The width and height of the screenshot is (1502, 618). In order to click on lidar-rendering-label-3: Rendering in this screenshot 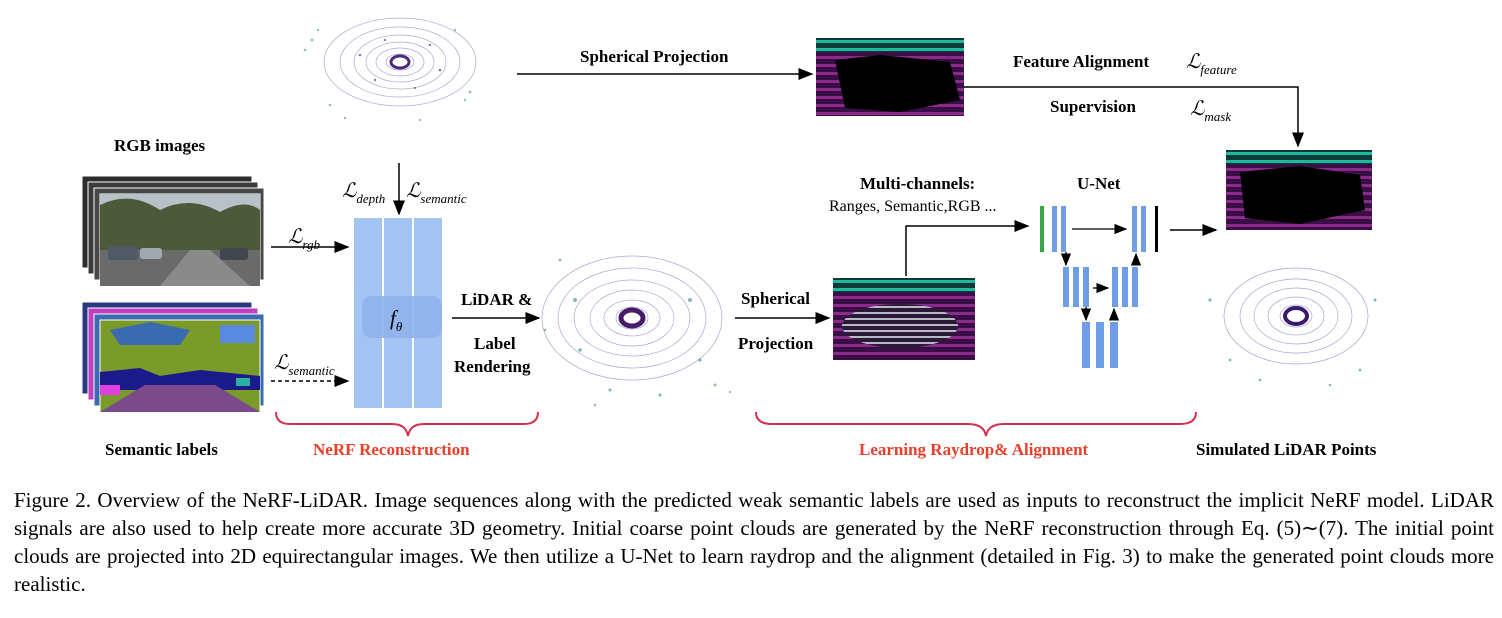, I will do `click(492, 366)`.